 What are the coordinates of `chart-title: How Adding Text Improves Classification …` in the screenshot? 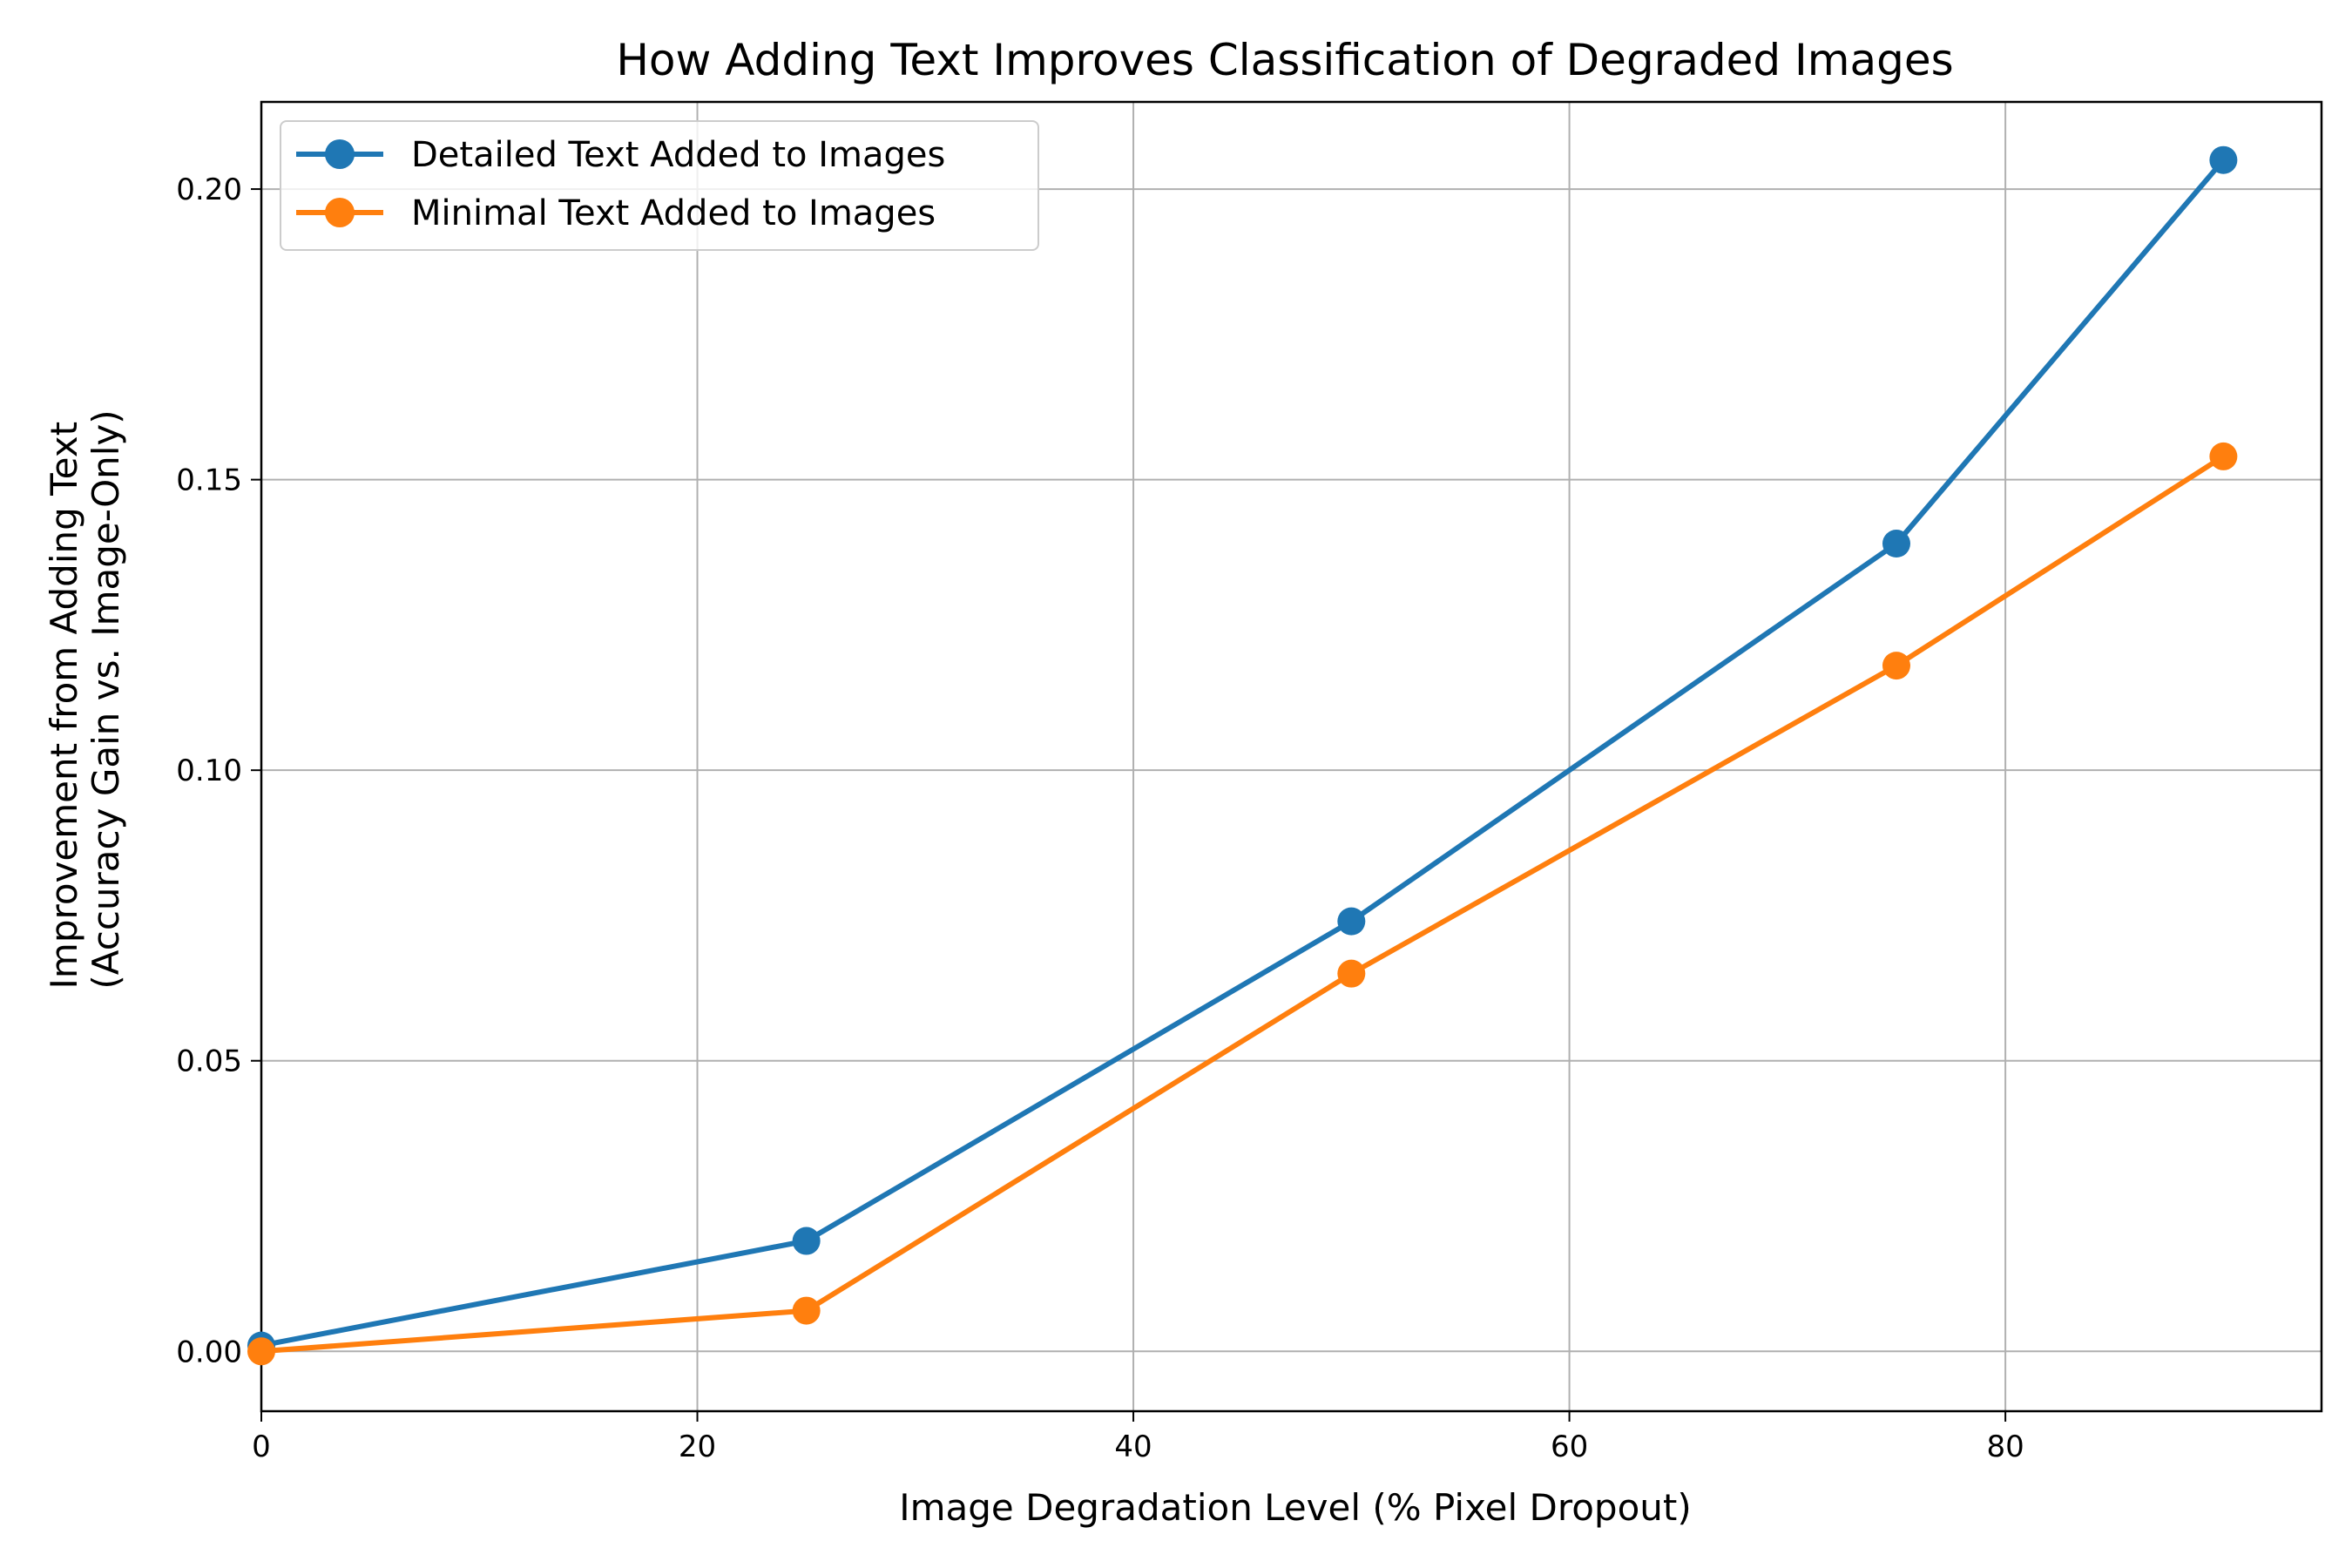 It's located at (1284, 60).